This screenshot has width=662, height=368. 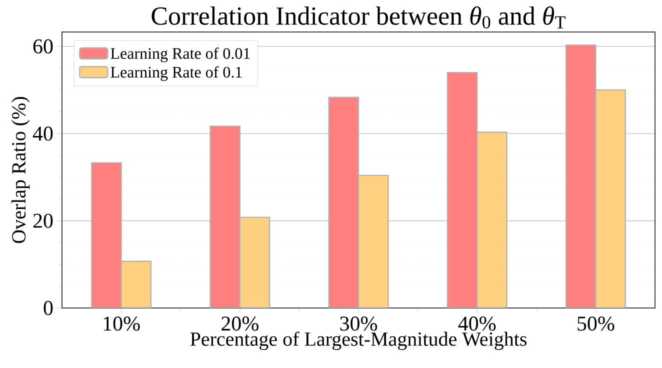 What do you see at coordinates (176, 73) in the screenshot?
I see `legend-label: Learning Rate of 0.1` at bounding box center [176, 73].